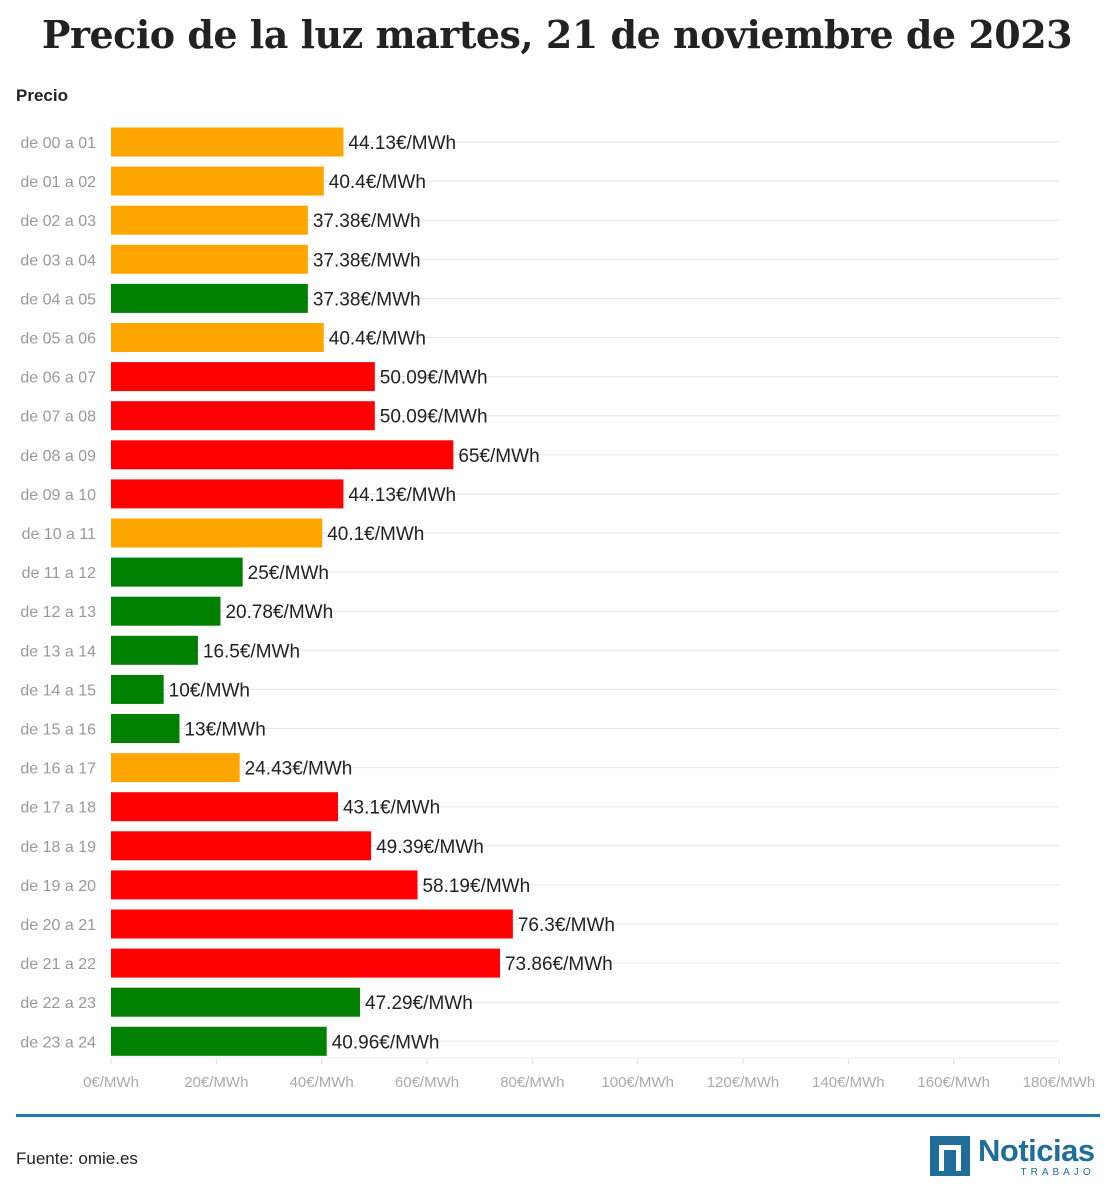  I want to click on x-tick-label: 100€/MWh, so click(637, 1082).